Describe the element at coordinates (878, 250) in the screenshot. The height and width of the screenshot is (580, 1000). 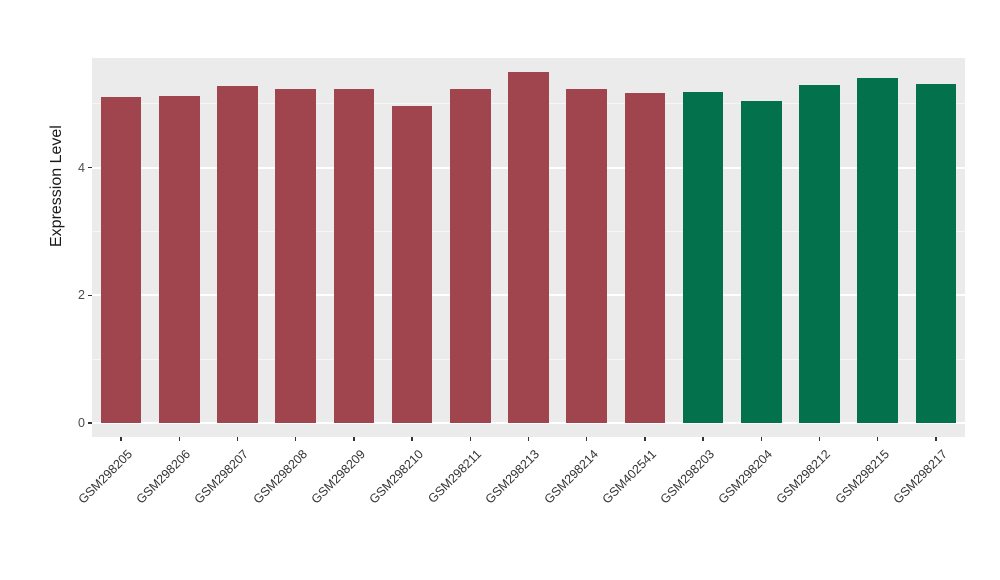
I see `bar-GSM298215` at that location.